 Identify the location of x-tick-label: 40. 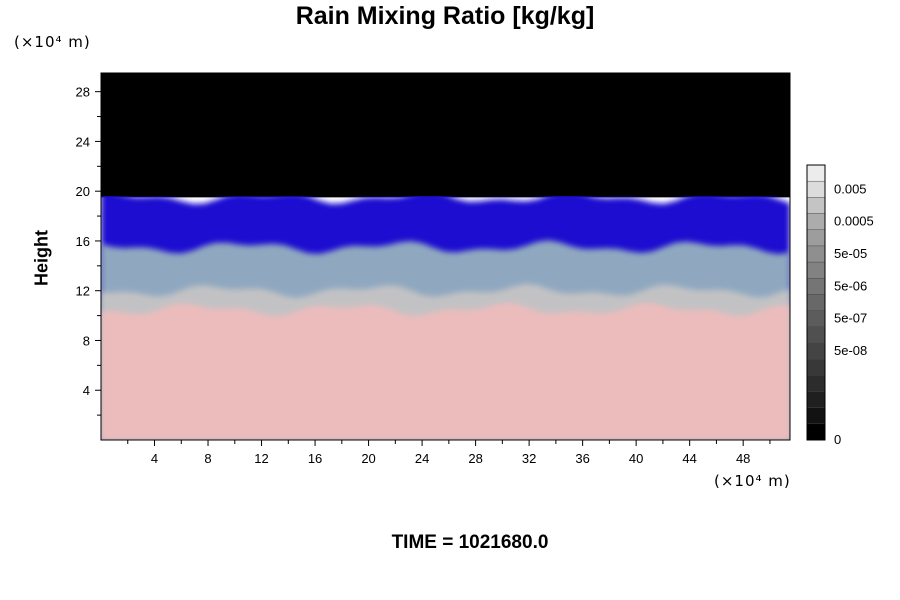
(636, 458).